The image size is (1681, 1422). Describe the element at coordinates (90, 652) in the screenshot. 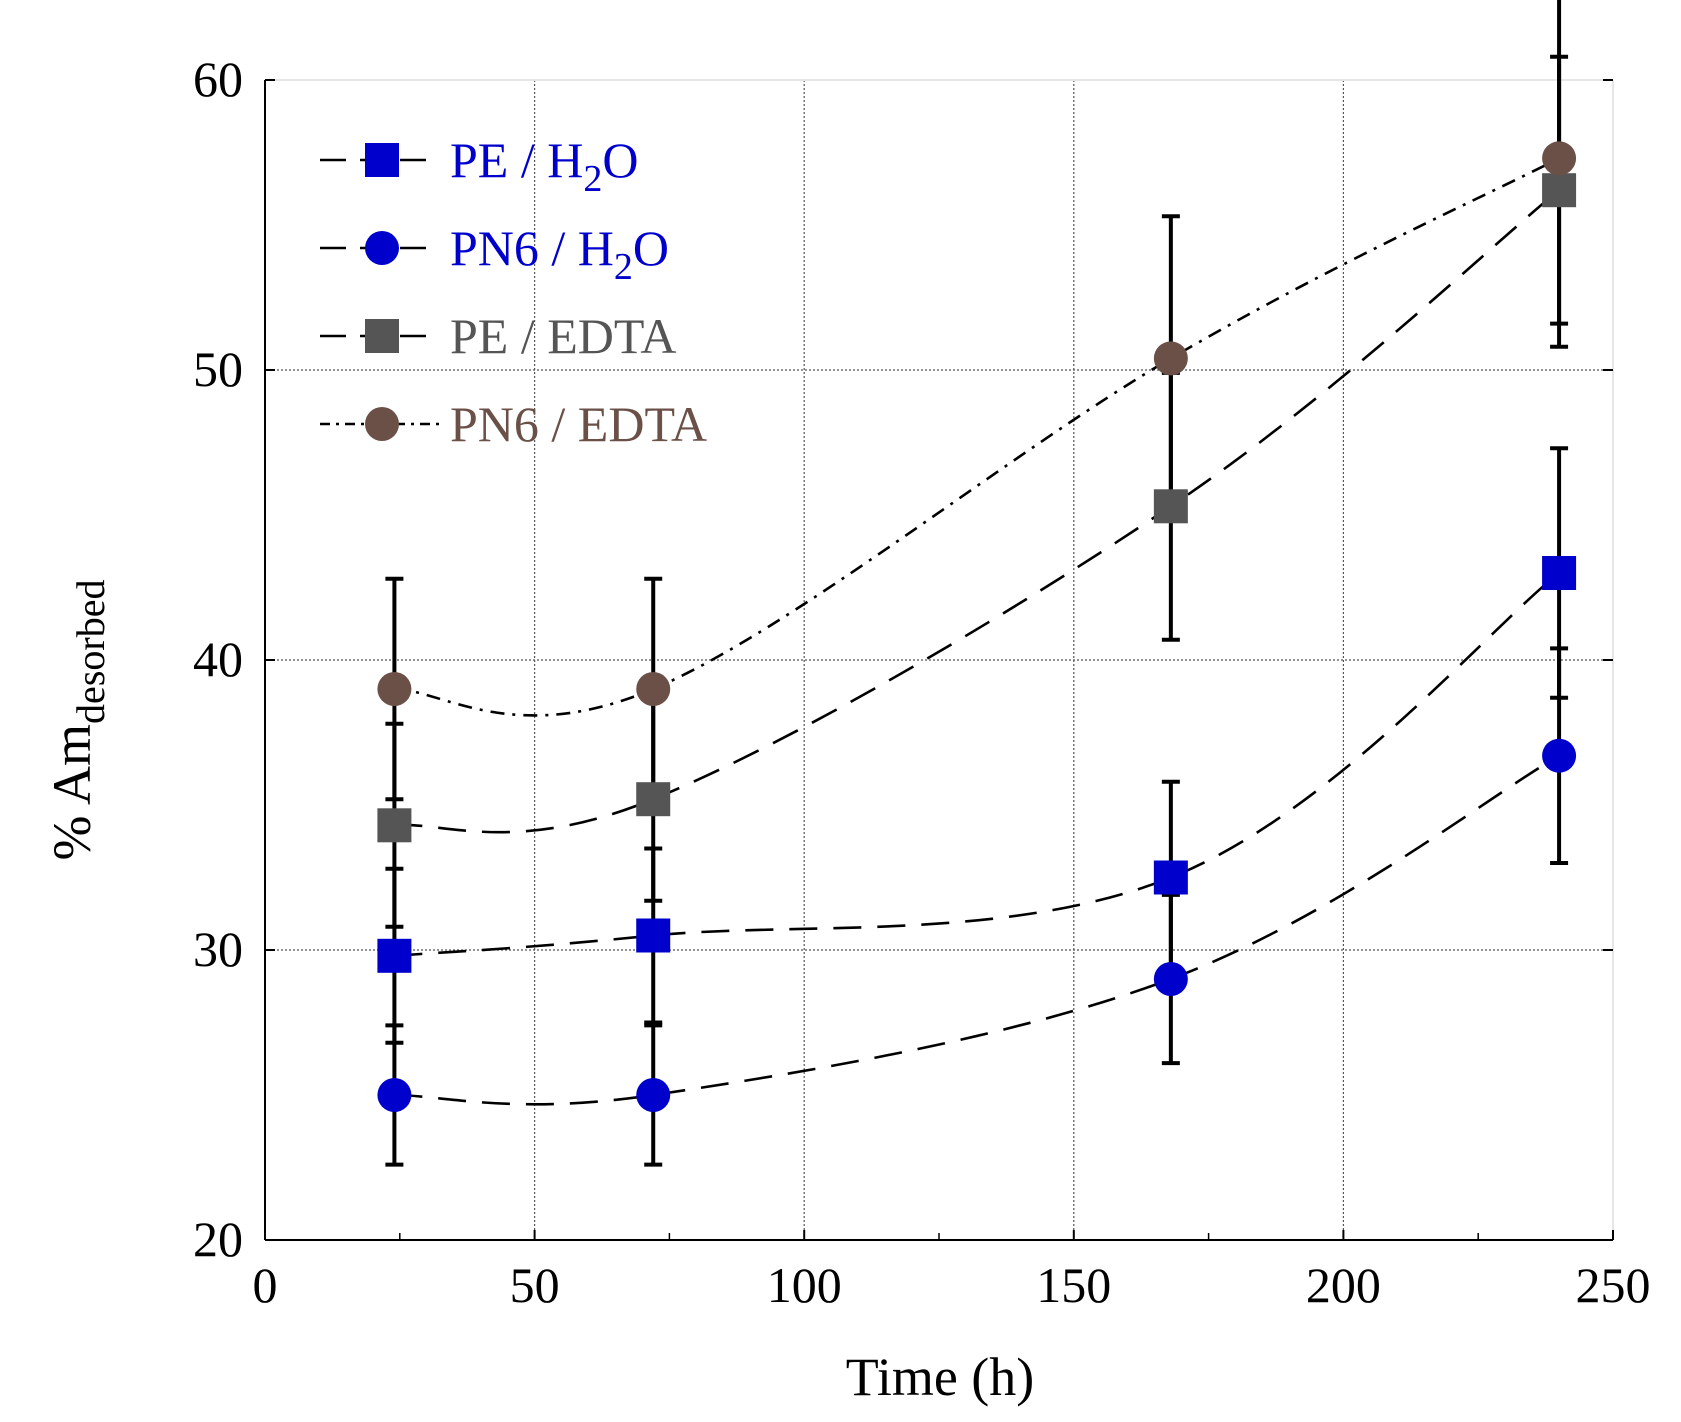

I see `y-axis-title-subscript: desorbed` at that location.